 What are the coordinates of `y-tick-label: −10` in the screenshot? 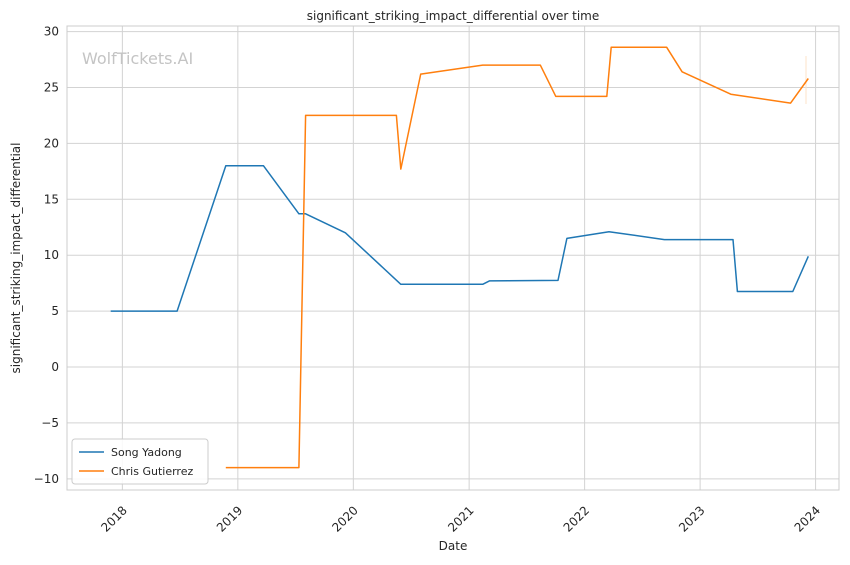 It's located at (46, 479).